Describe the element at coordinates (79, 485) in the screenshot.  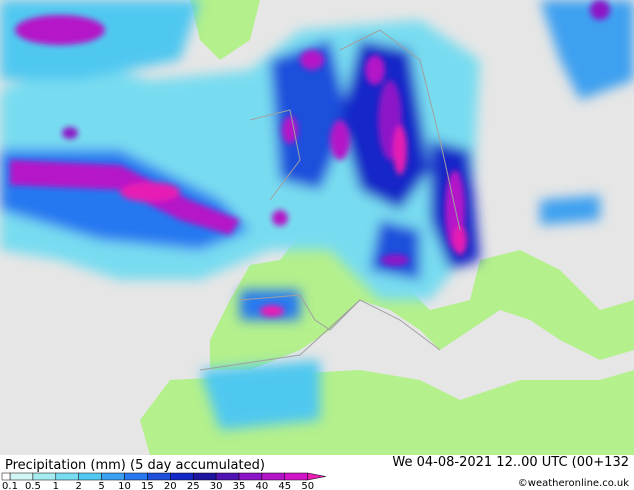
I see `legend-label: 2` at that location.